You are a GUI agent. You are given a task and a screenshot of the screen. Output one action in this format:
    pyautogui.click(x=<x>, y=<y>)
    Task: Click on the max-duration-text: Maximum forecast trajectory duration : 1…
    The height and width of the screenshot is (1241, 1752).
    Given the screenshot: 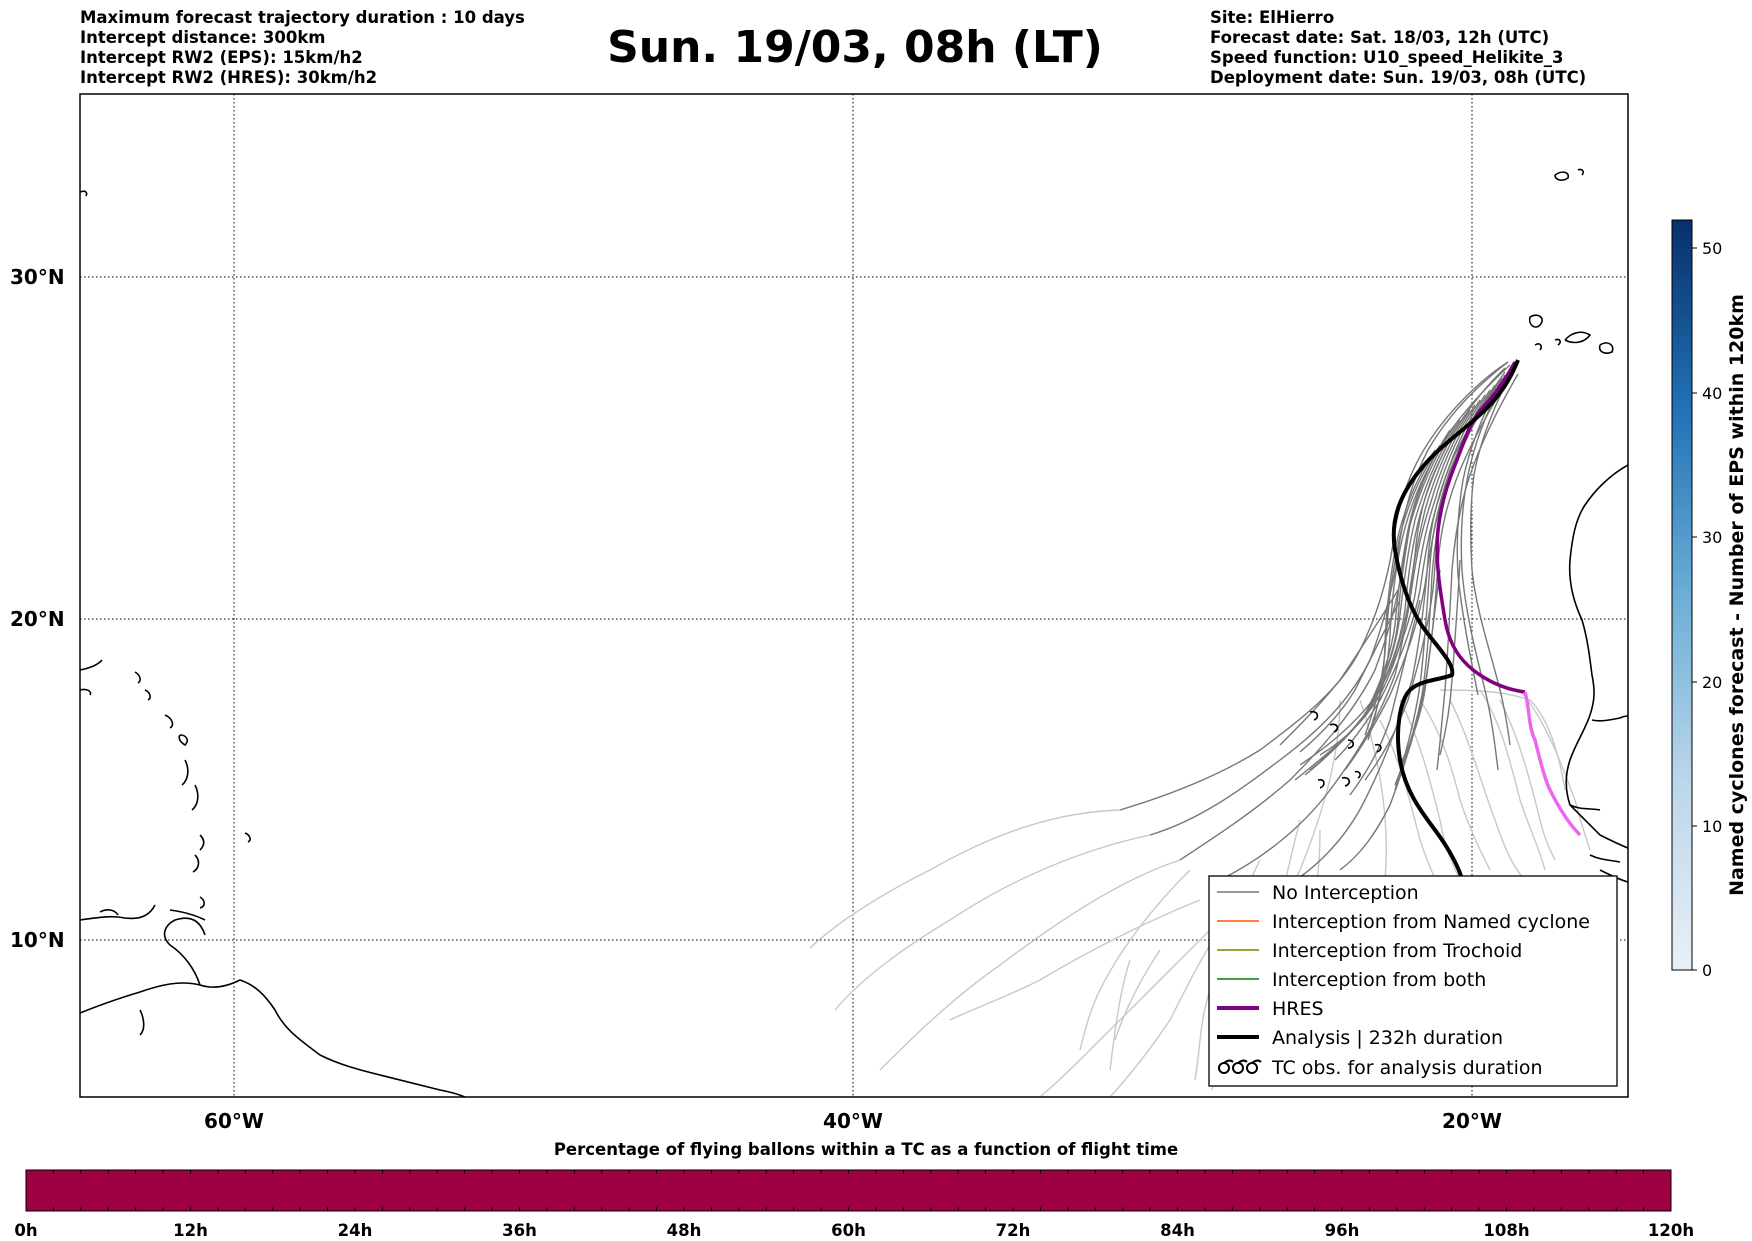 What is the action you would take?
    pyautogui.click(x=302, y=17)
    